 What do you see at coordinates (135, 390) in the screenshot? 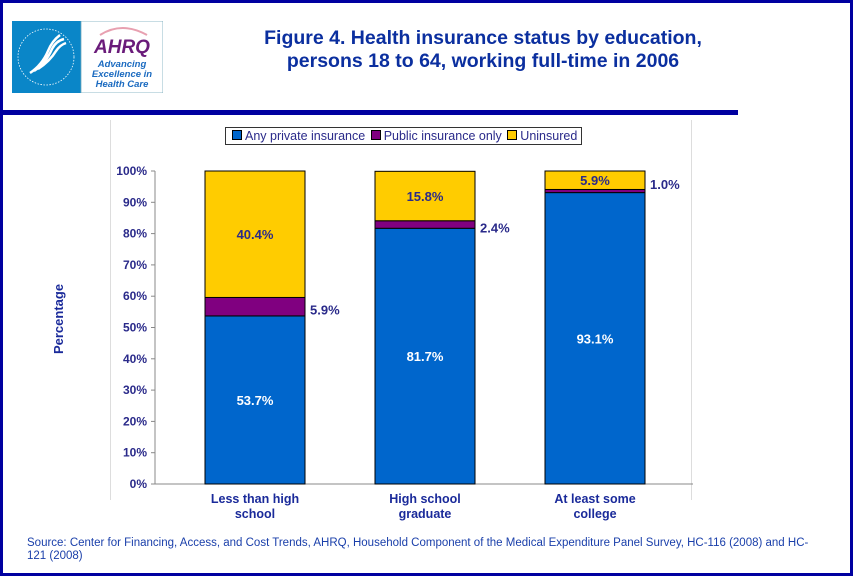
I see `y-tick-label: 30%` at bounding box center [135, 390].